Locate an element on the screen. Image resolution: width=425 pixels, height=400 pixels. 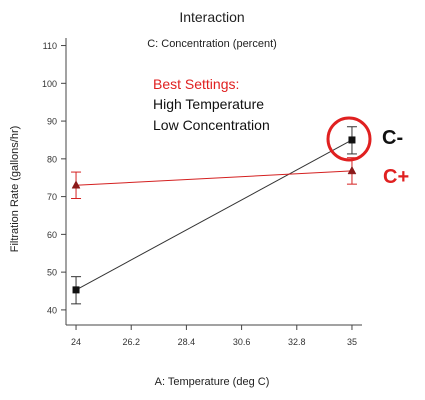
x-tick-label: 32.8 is located at coordinates (297, 342).